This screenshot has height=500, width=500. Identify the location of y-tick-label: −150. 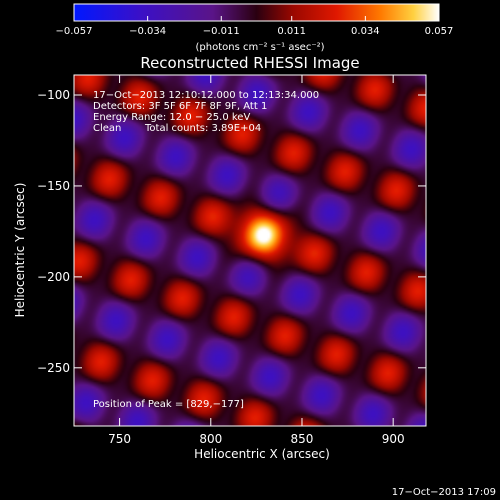
(53, 186).